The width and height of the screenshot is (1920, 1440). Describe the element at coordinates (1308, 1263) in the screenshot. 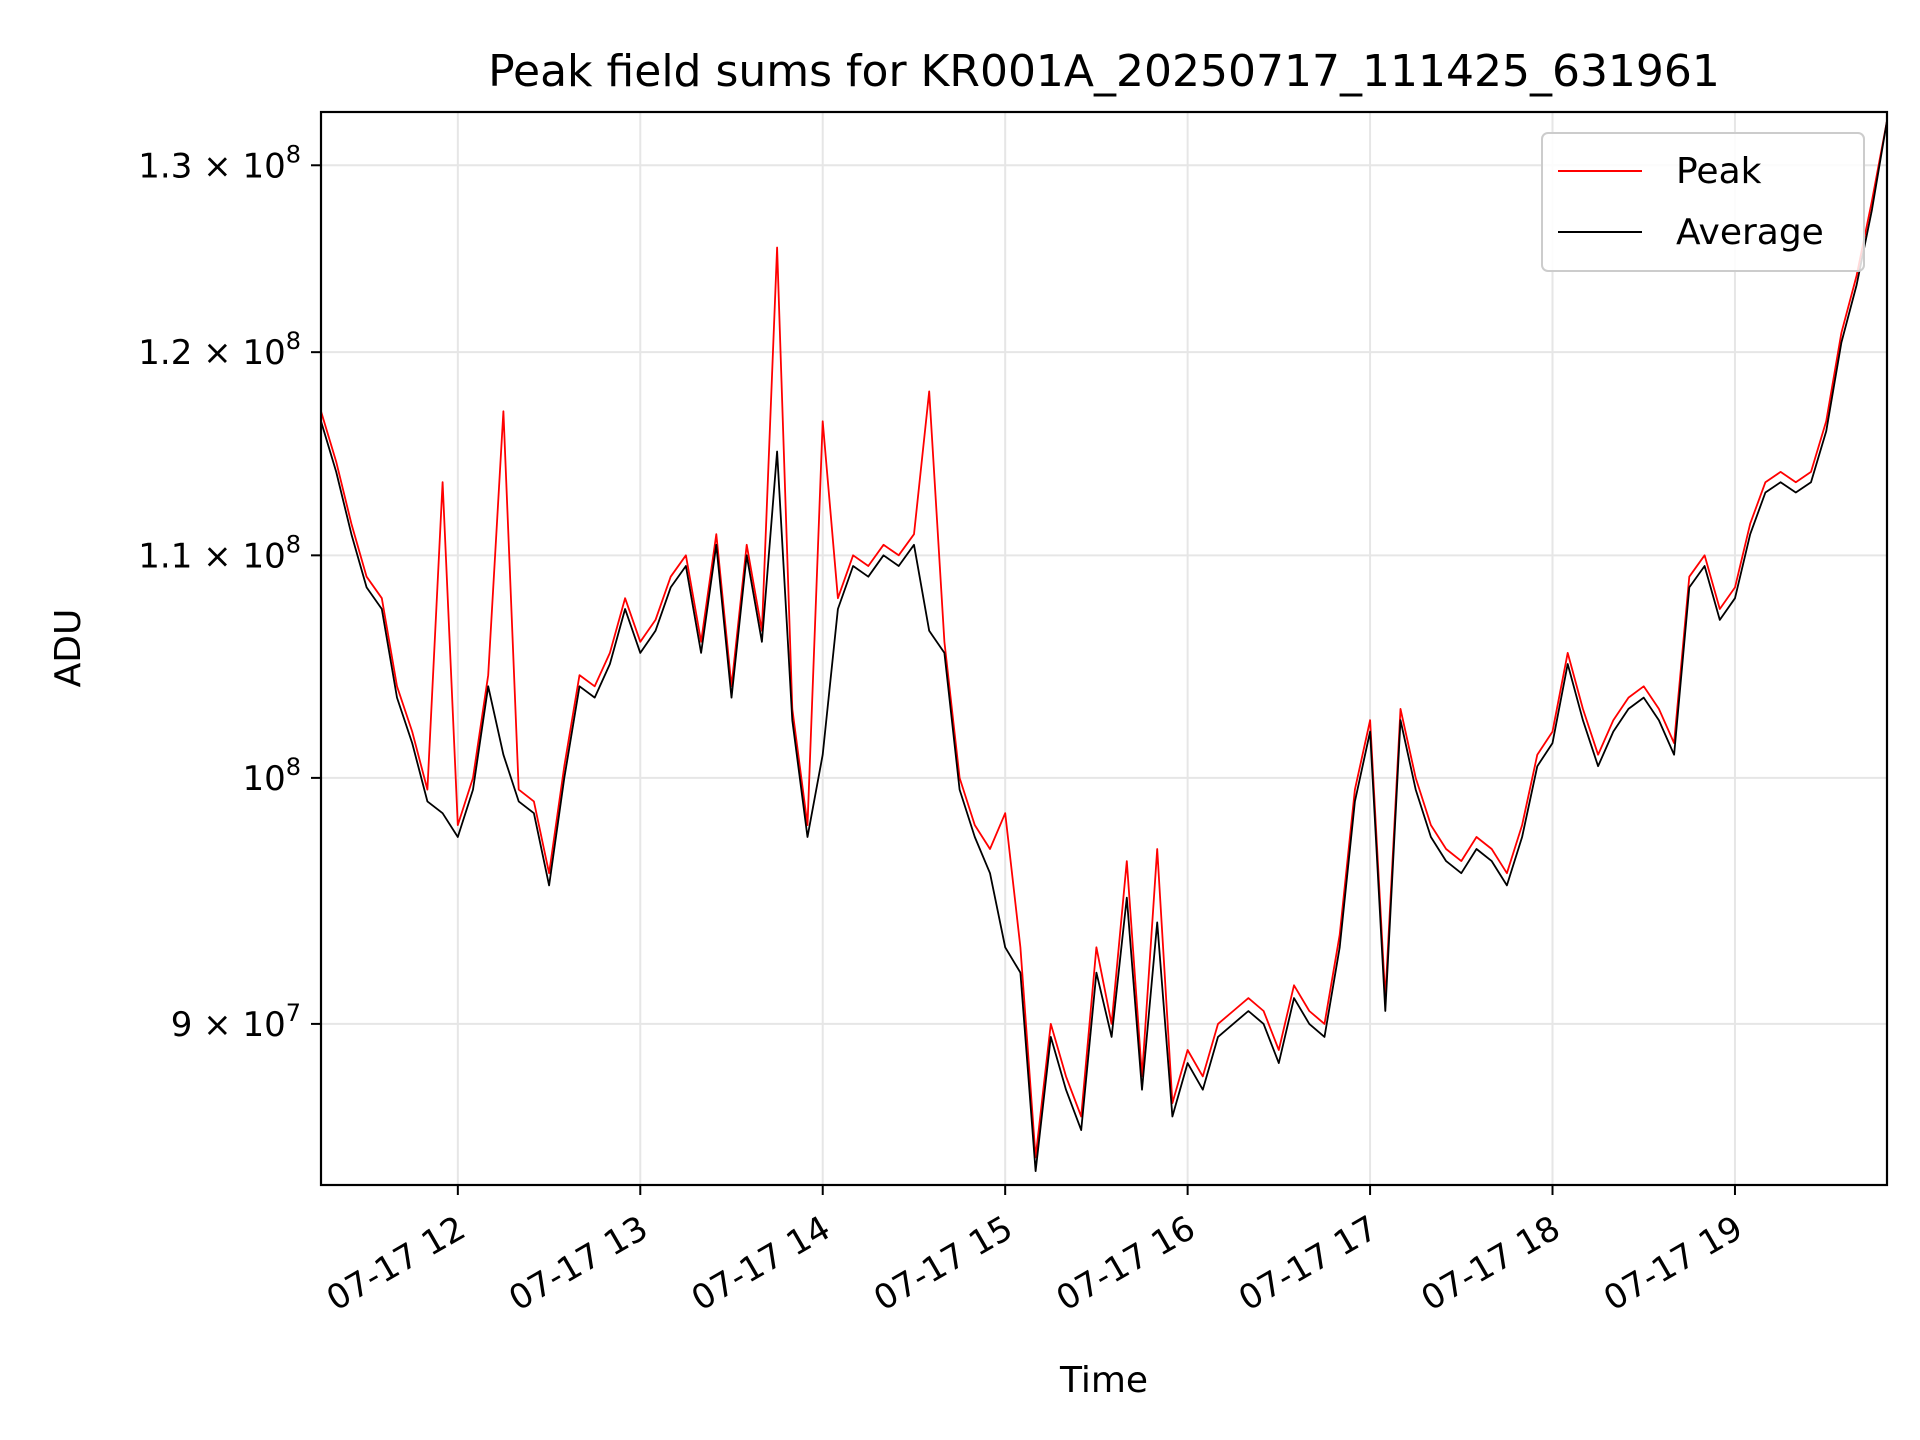

I see `x-tick-label-5: 07-17 17` at that location.